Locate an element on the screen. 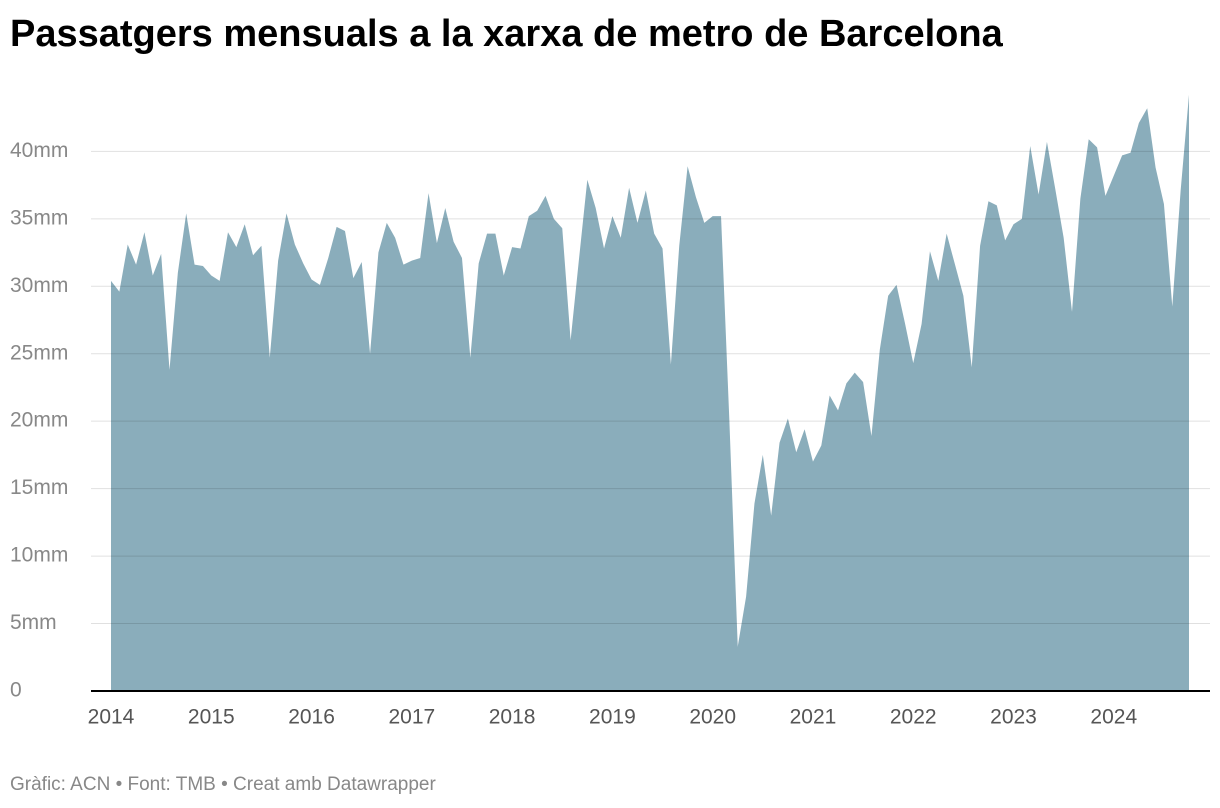 The image size is (1220, 808). y-tick-label: 5mm is located at coordinates (33, 622).